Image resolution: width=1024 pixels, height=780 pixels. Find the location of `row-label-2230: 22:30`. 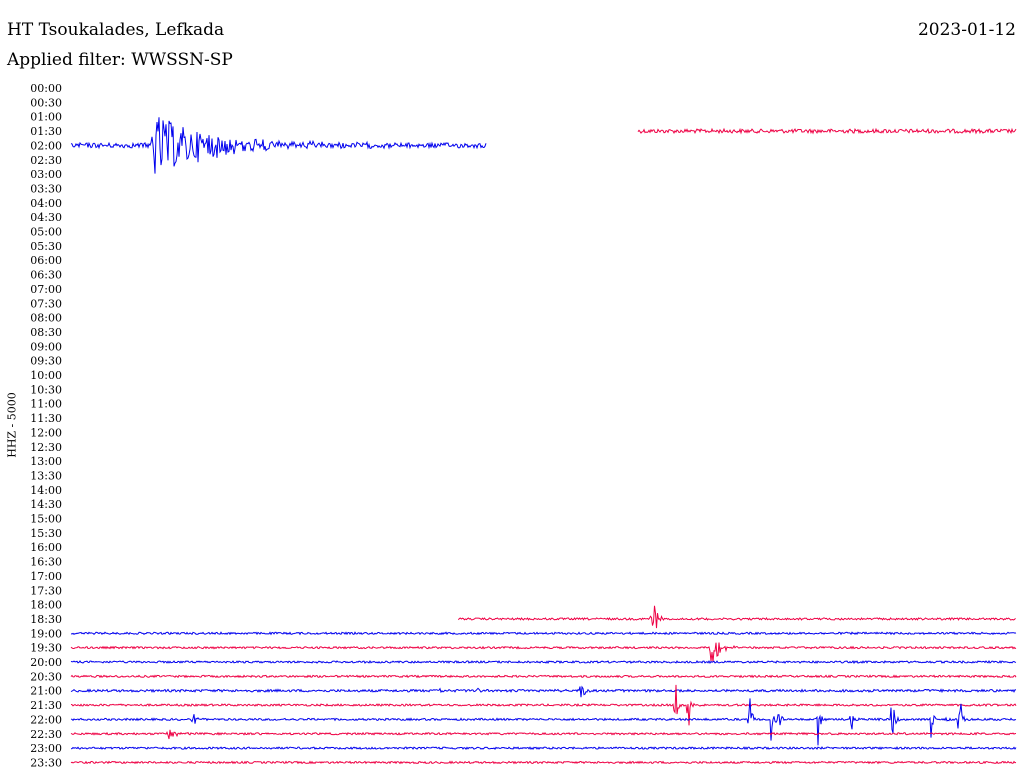

row-label-2230: 22:30 is located at coordinates (46, 734).